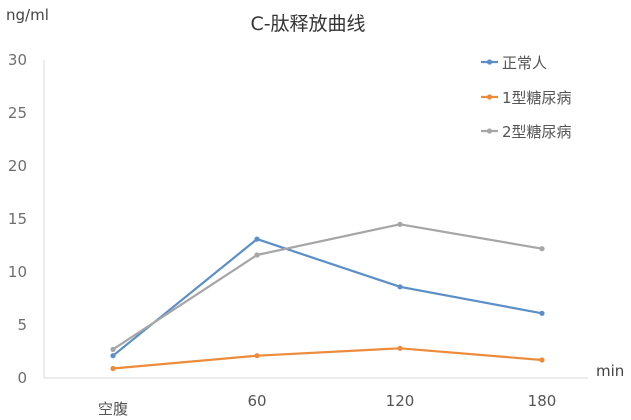  Describe the element at coordinates (542, 401) in the screenshot. I see `x-category-label: 180` at that location.